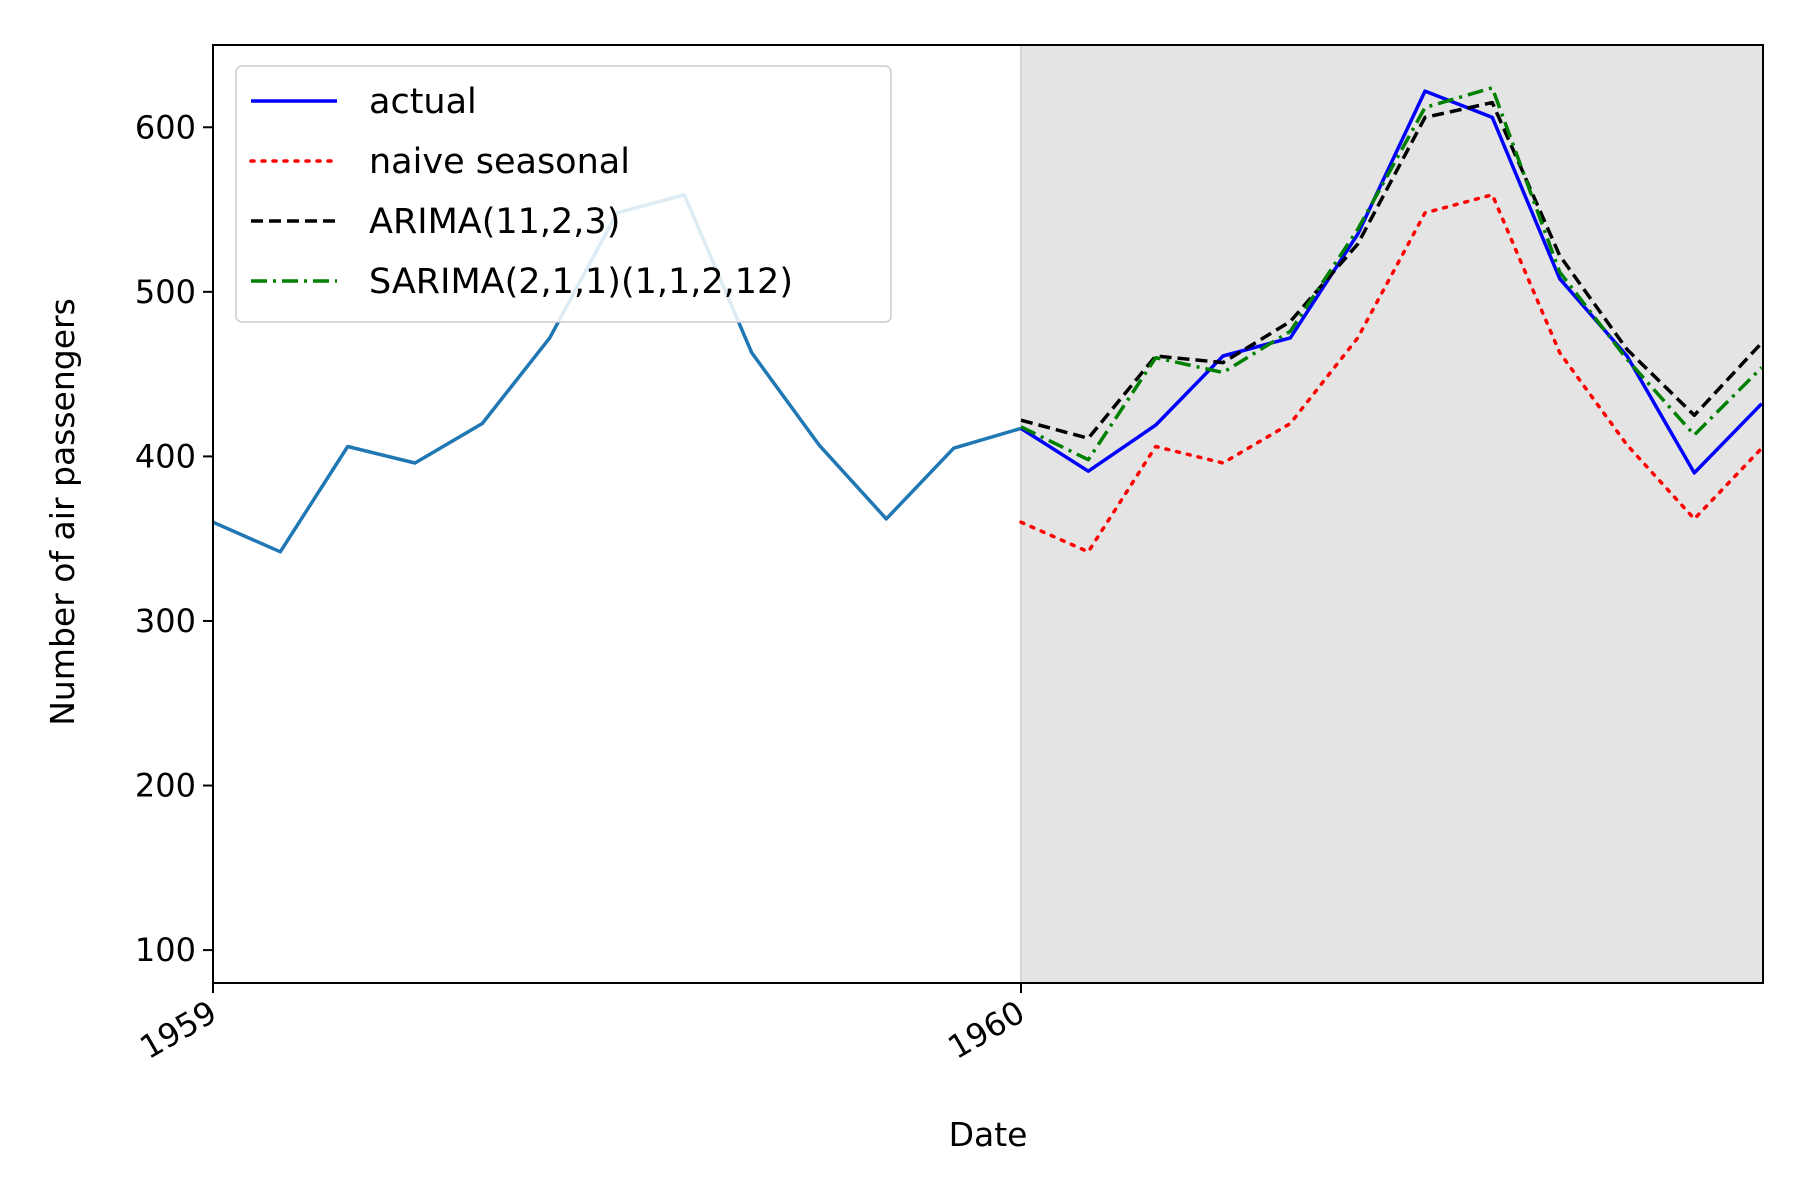  Describe the element at coordinates (986, 1030) in the screenshot. I see `x-tick-label: 1960` at that location.